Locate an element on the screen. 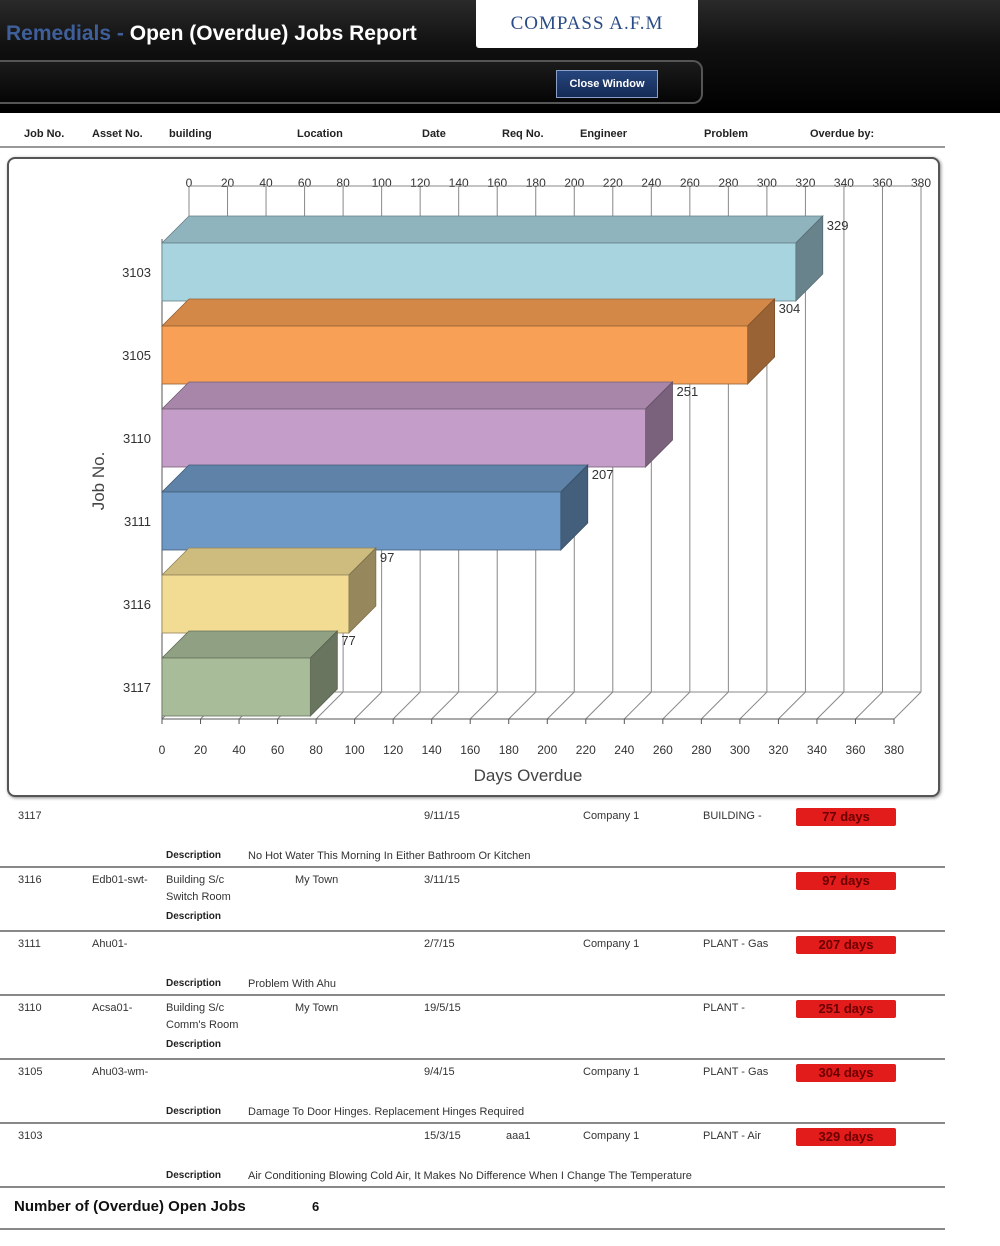 The image size is (1000, 1246). top-tick-label: 180 is located at coordinates (536, 183).